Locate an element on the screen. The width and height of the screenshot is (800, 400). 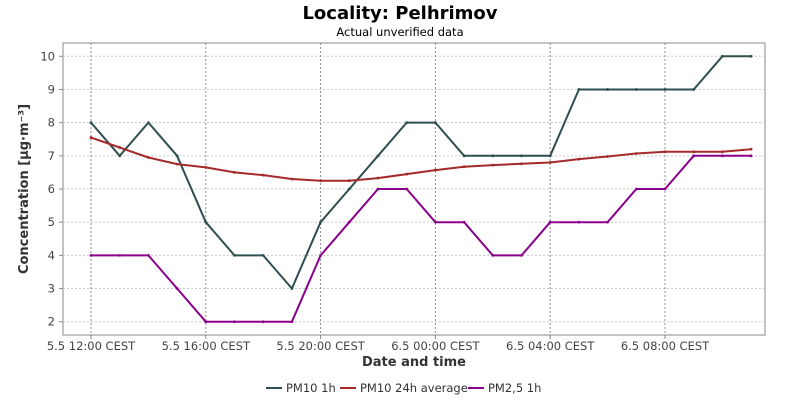
y-tick-label: 2 is located at coordinates (51, 322).